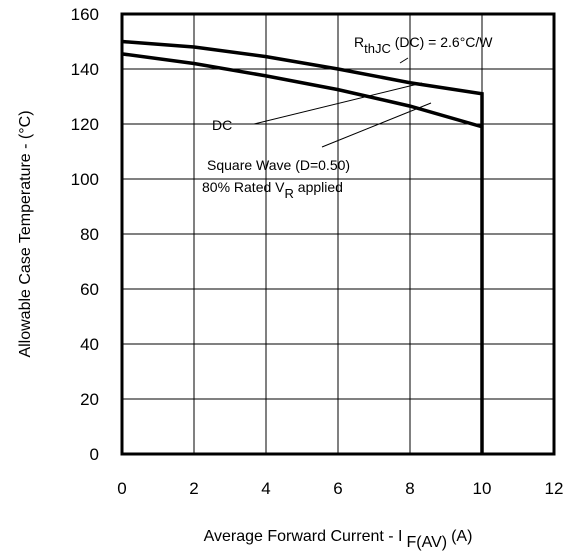  Describe the element at coordinates (85, 14) in the screenshot. I see `y-tick-label: 160` at that location.